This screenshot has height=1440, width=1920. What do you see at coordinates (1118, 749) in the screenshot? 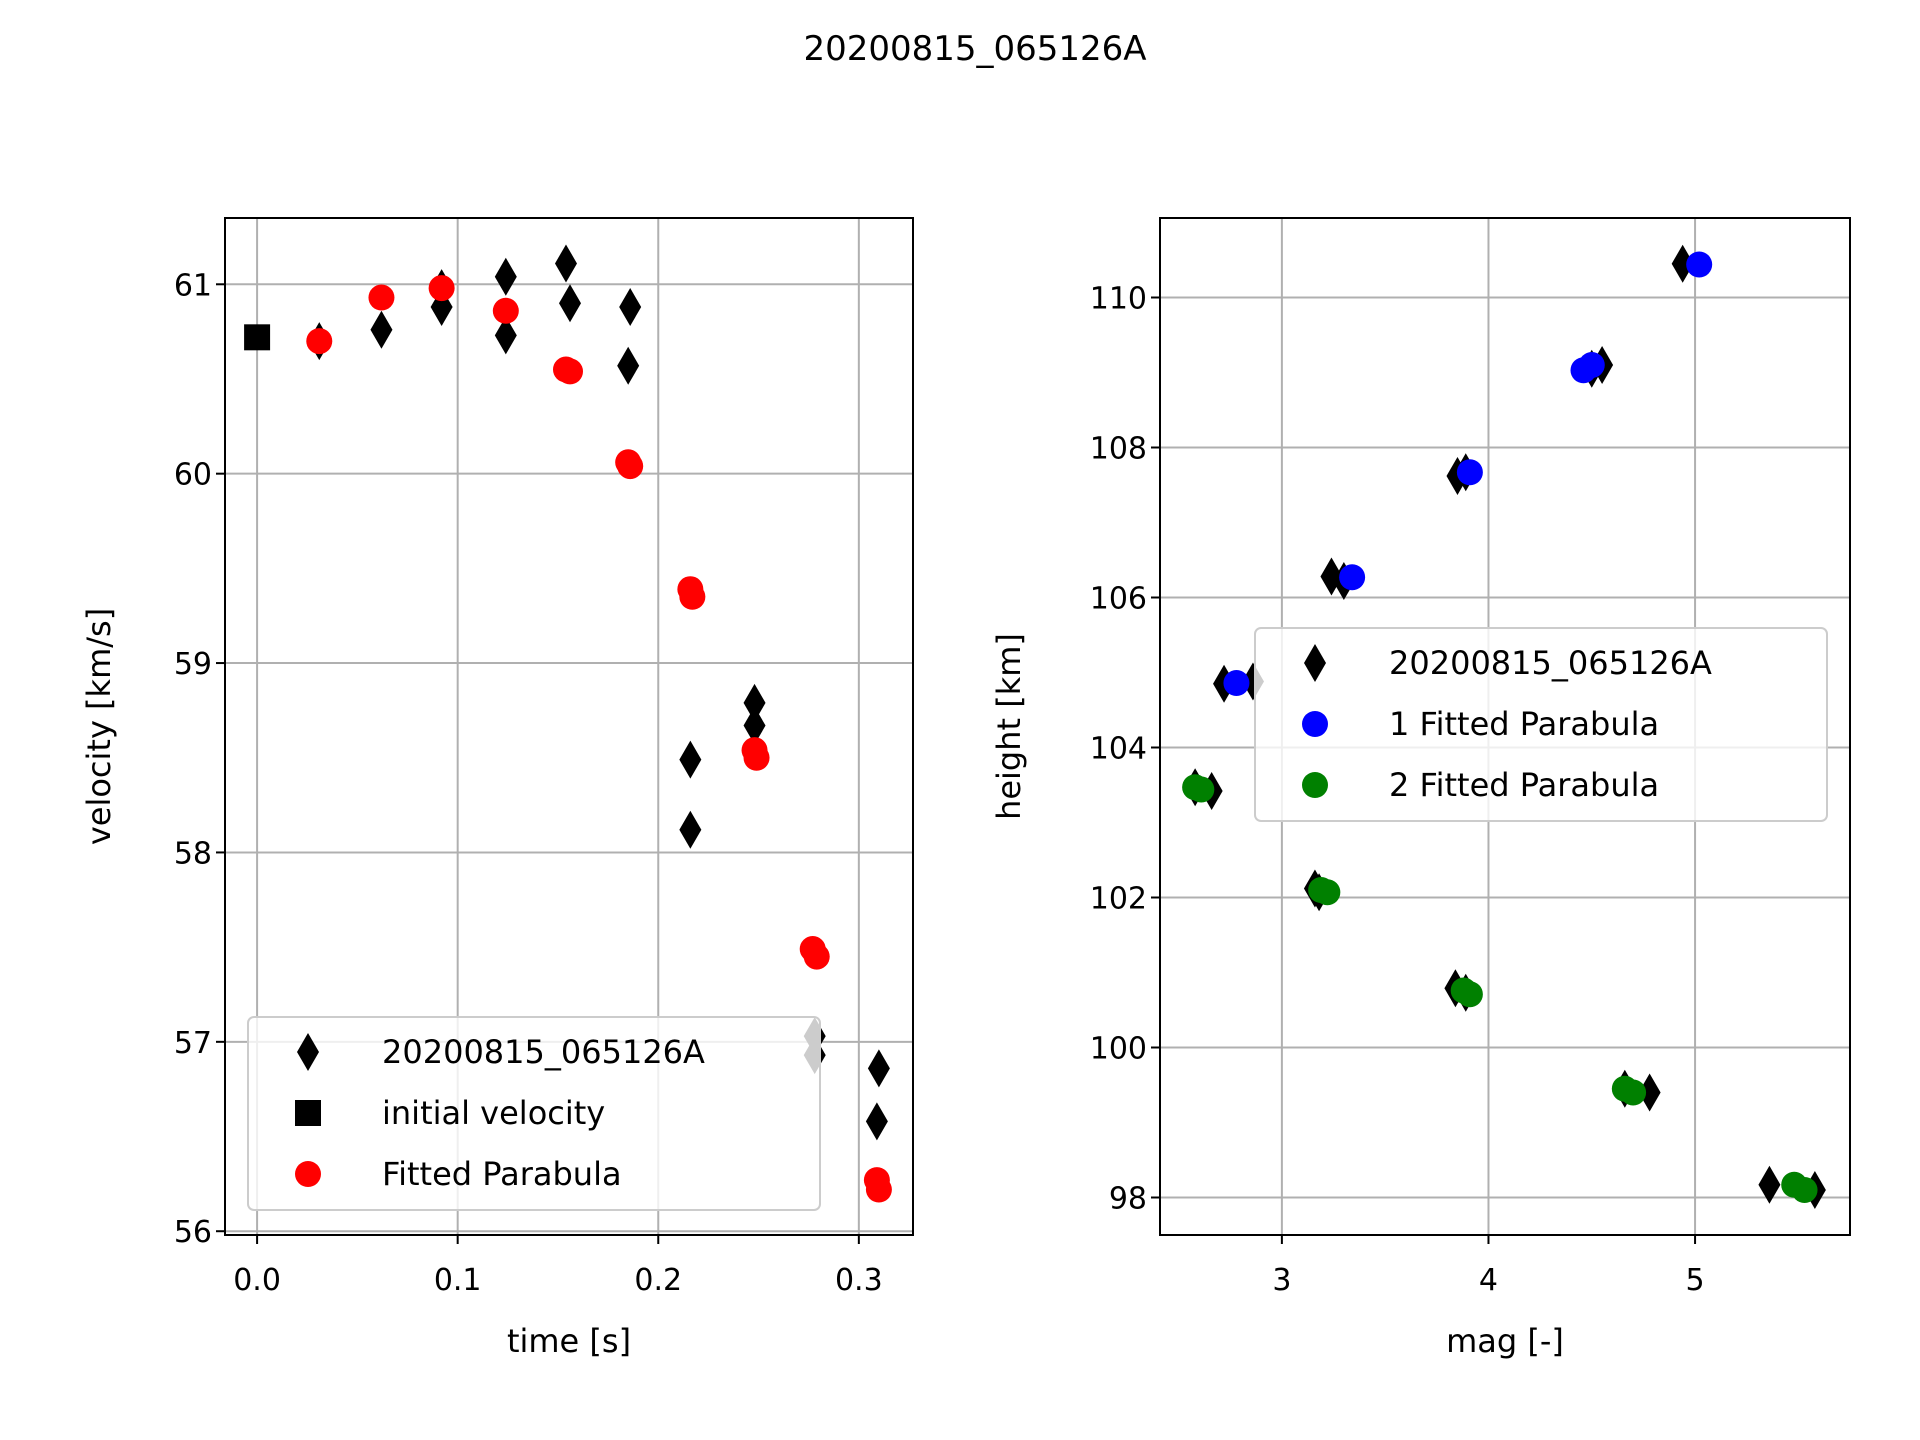
I see `y-tick-label: 104` at bounding box center [1118, 749].